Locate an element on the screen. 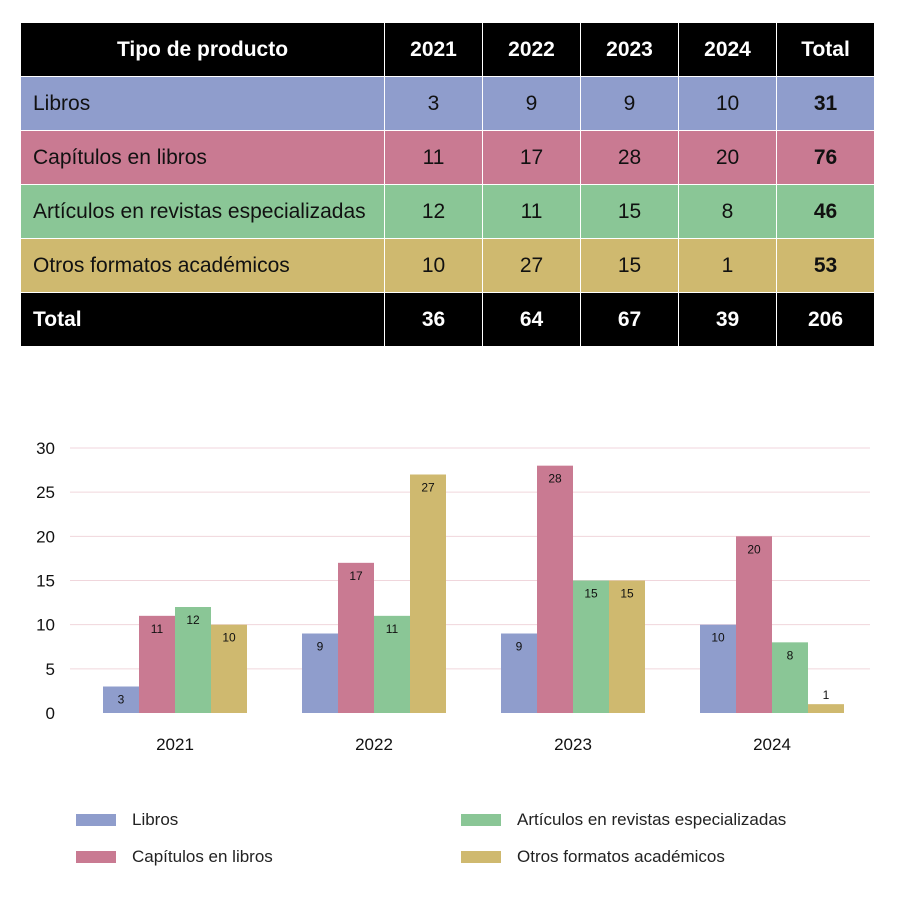 The width and height of the screenshot is (900, 900). header-cell-product-type: Tipo de producto is located at coordinates (202, 49).